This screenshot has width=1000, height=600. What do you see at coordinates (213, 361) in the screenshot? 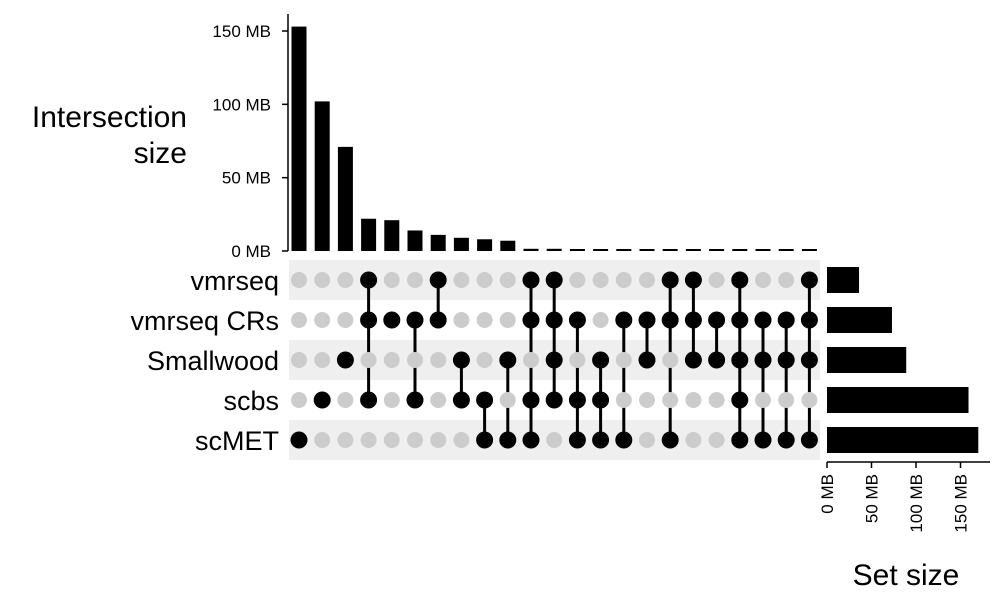
I see `set-label: Smallwood` at bounding box center [213, 361].